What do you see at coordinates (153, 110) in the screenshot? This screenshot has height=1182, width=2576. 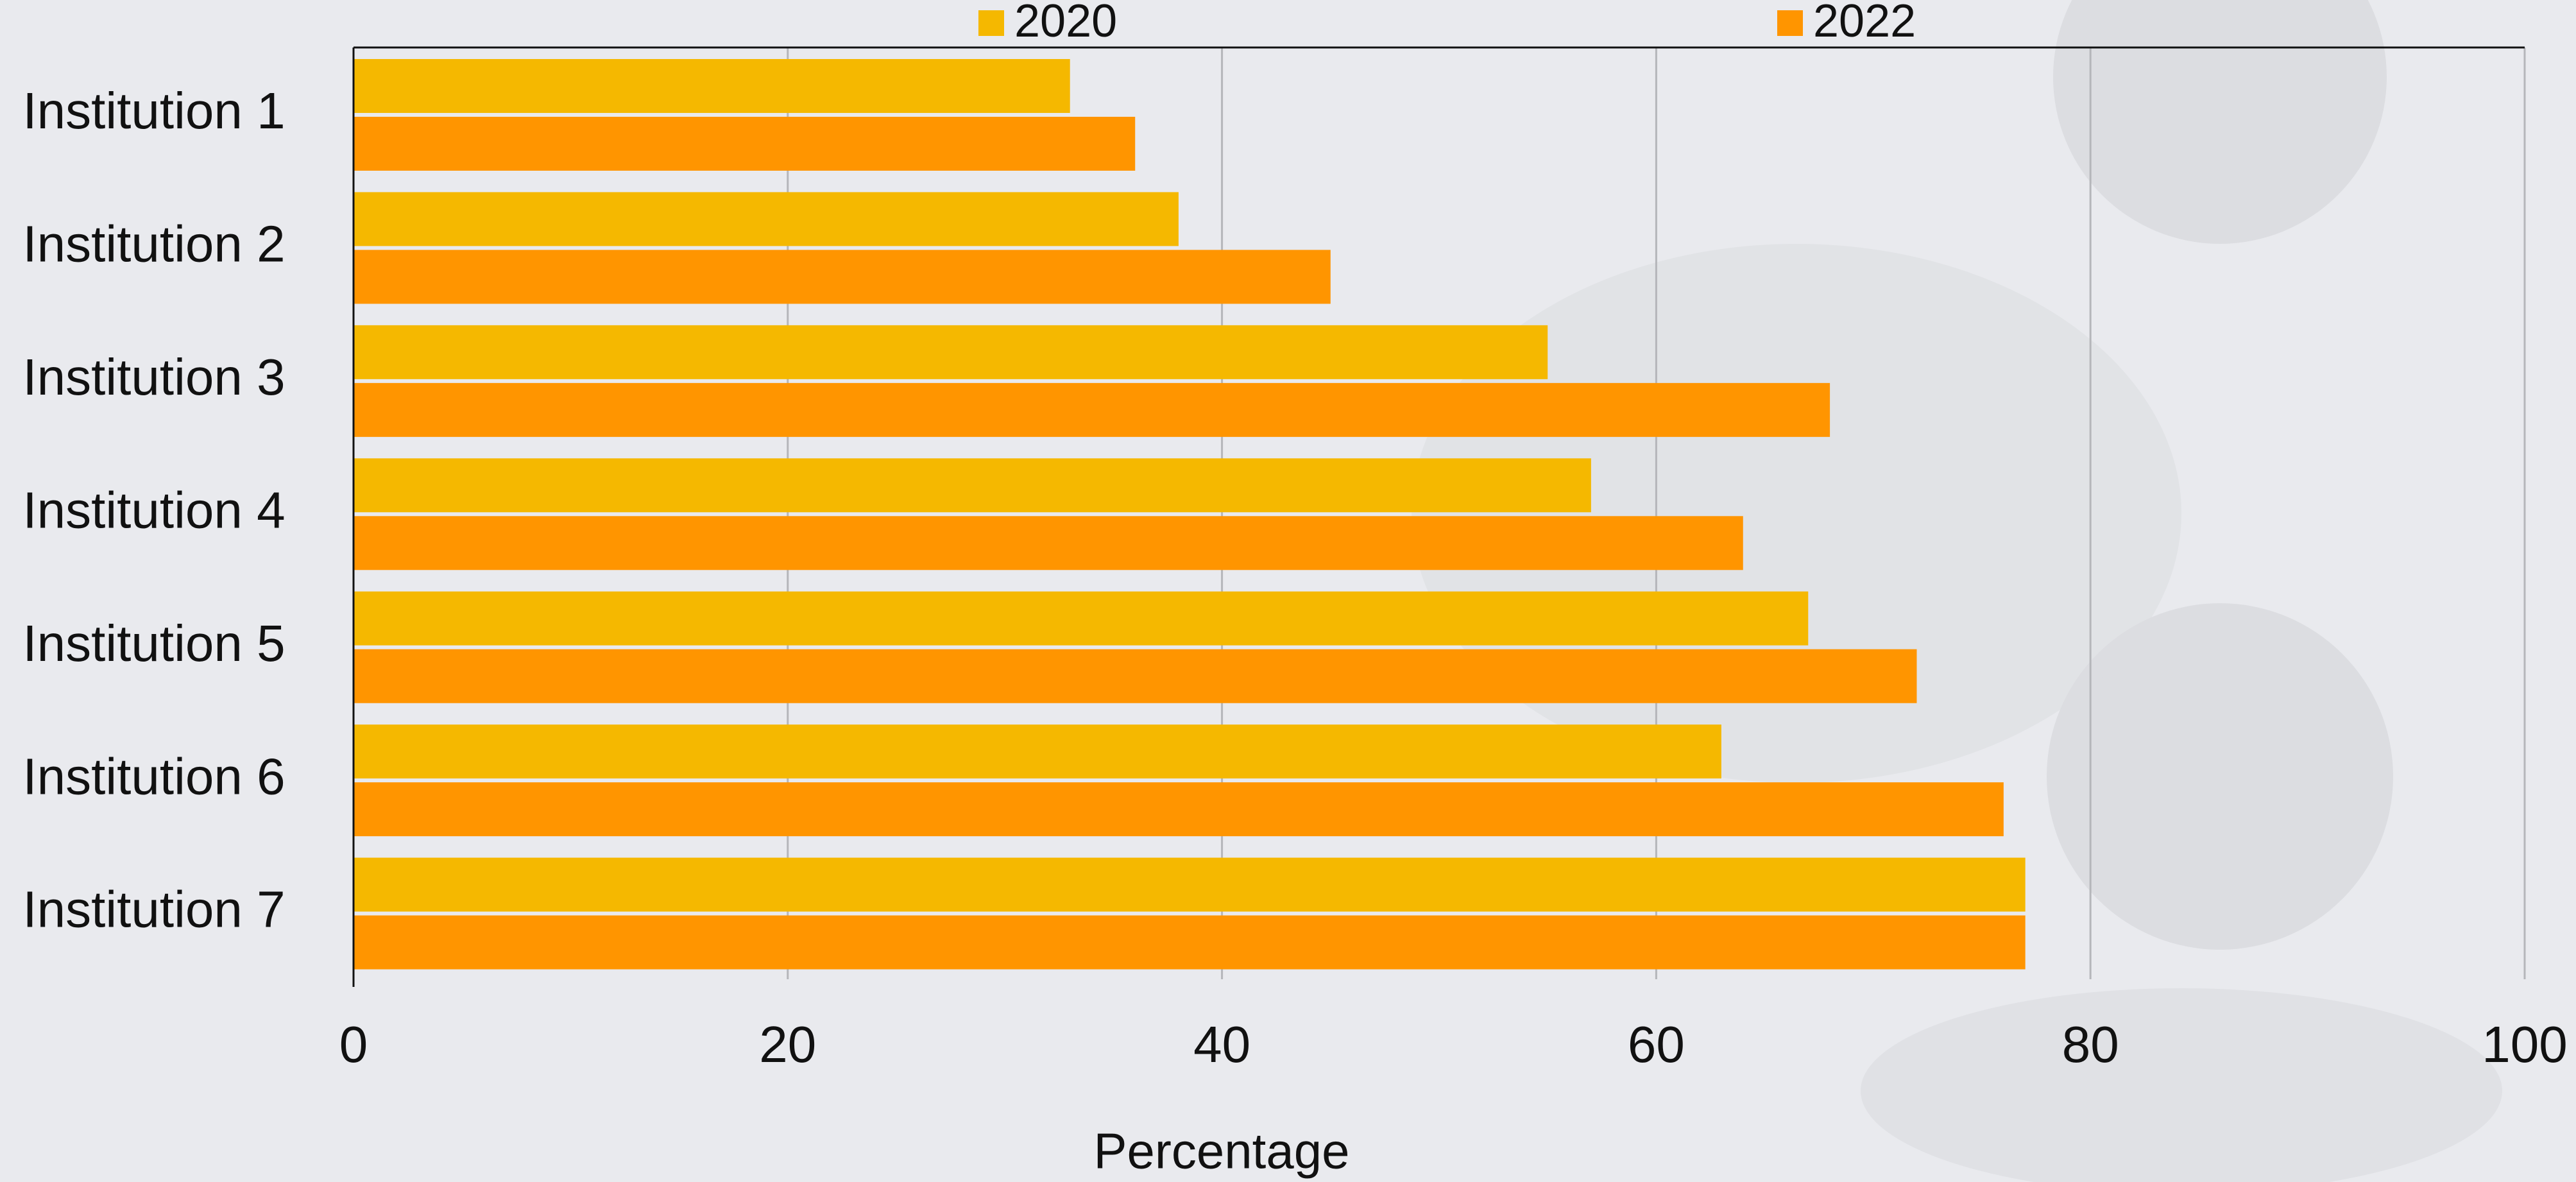 I see `y-tick-label: Institution 1` at bounding box center [153, 110].